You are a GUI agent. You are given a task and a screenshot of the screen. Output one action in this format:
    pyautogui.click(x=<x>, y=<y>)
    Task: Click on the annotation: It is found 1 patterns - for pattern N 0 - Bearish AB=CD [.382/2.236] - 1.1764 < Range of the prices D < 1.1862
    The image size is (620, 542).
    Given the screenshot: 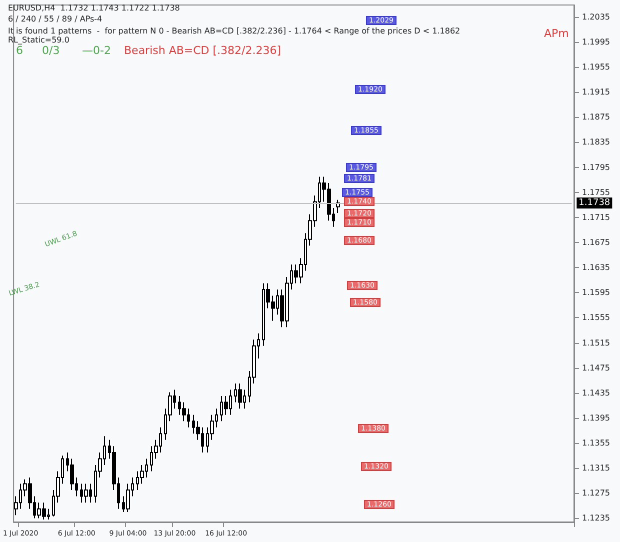 What is the action you would take?
    pyautogui.click(x=234, y=31)
    